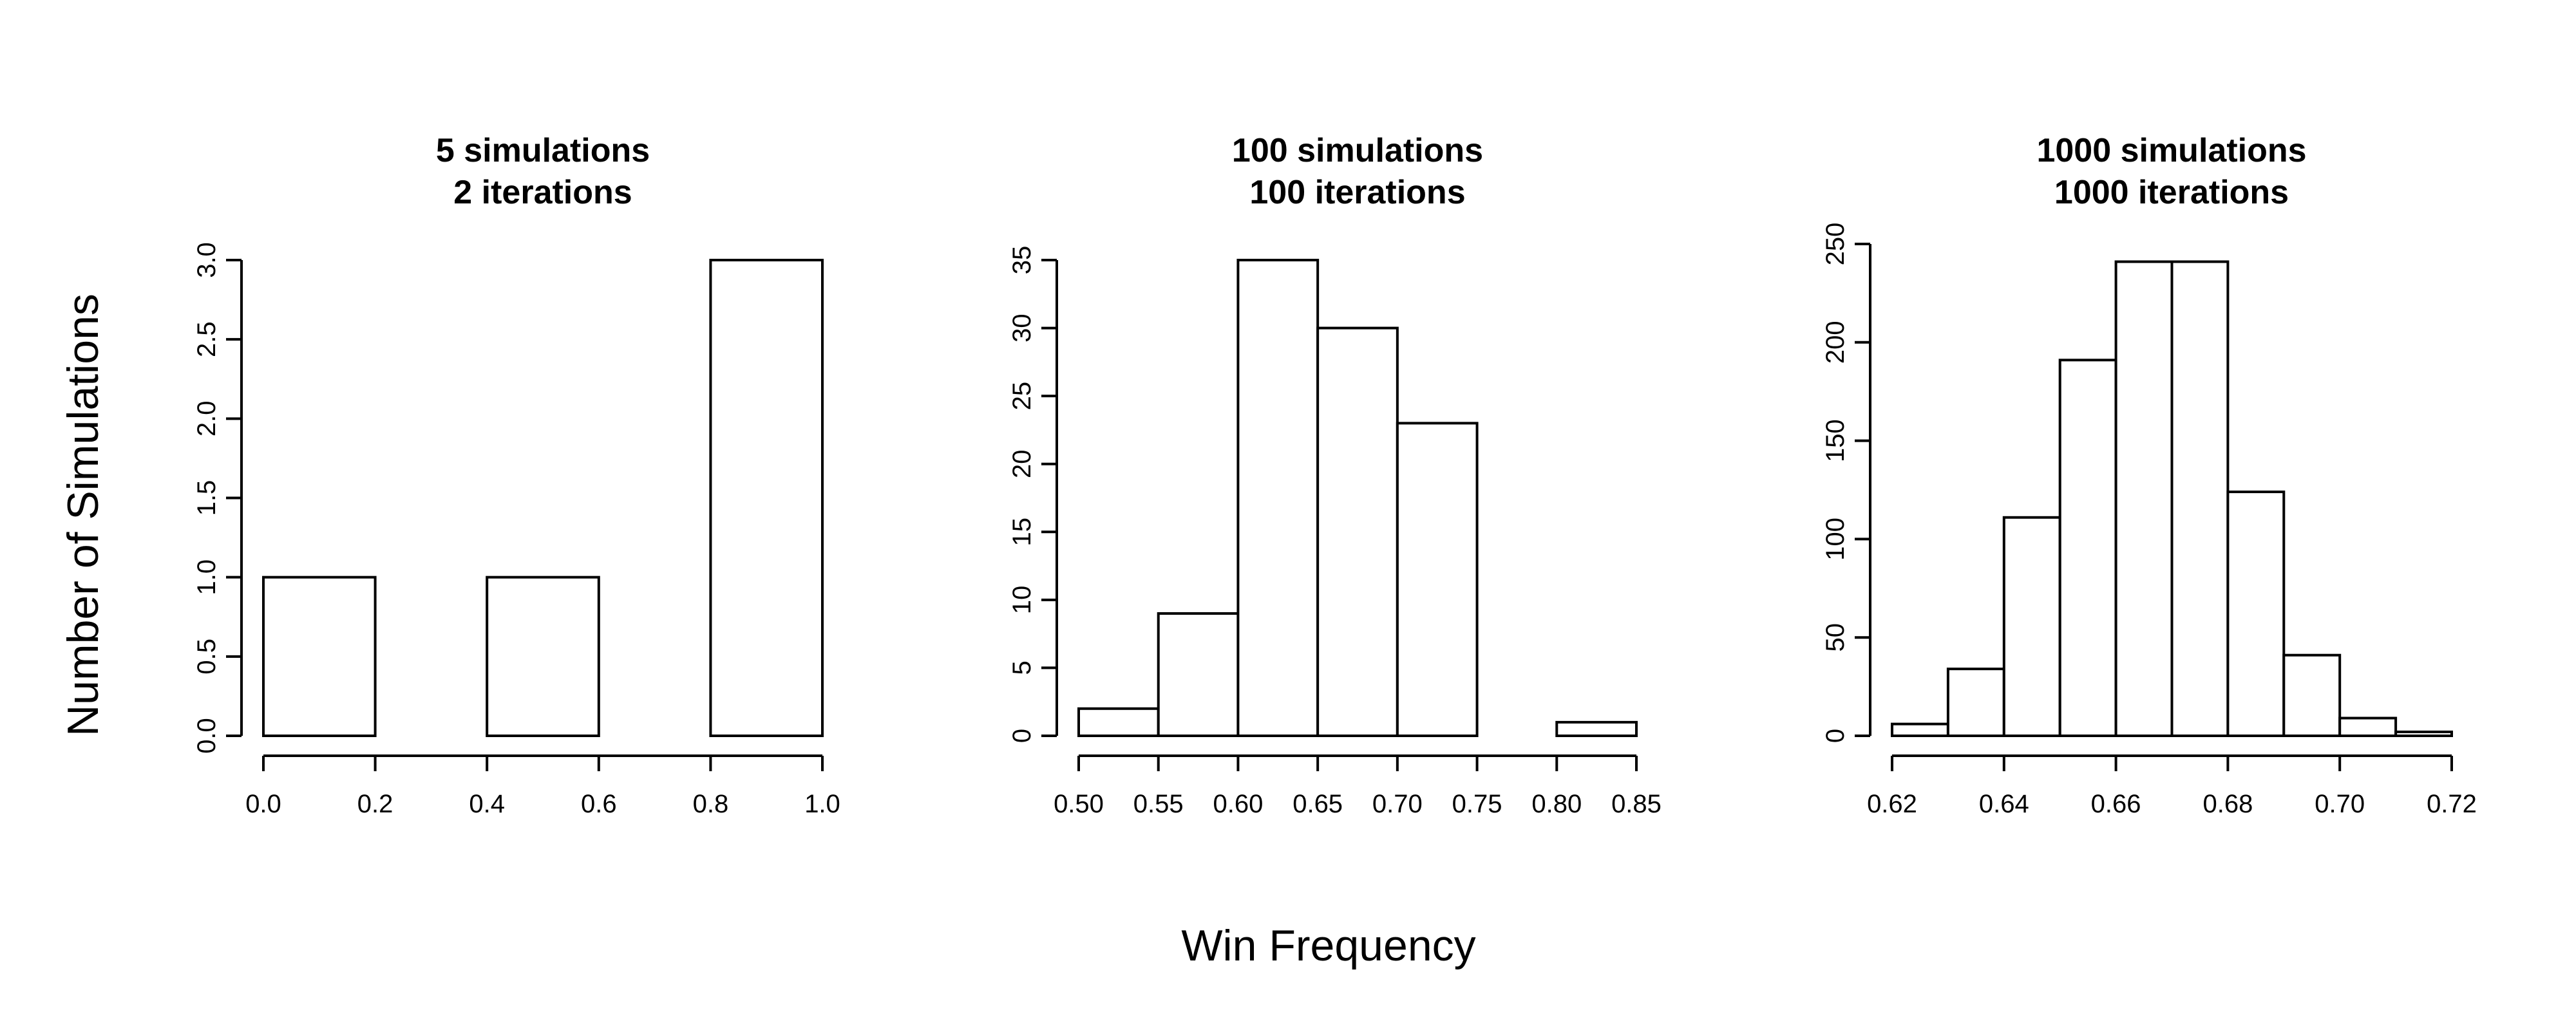 The width and height of the screenshot is (2576, 1030). What do you see at coordinates (207, 419) in the screenshot?
I see `y-tick-label: 2.0` at bounding box center [207, 419].